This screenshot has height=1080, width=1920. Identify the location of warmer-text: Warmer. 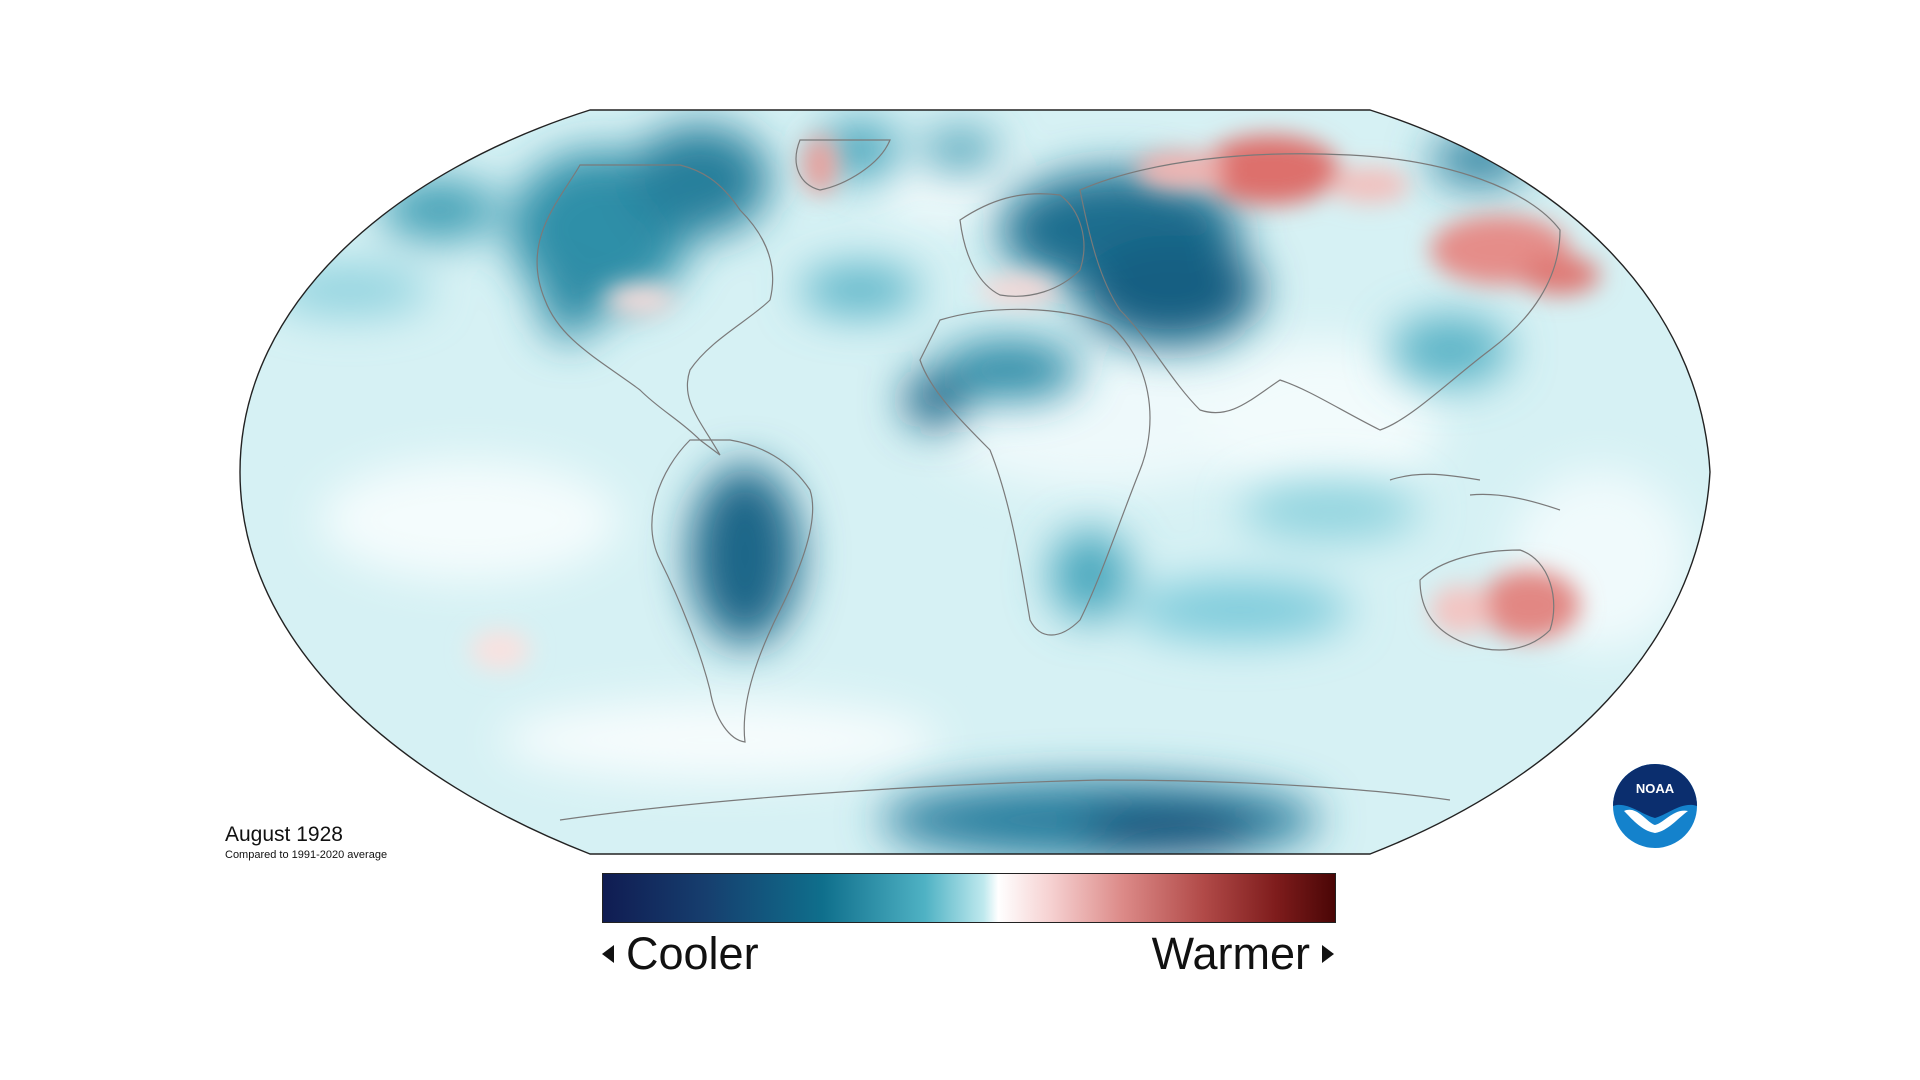
(1230, 953).